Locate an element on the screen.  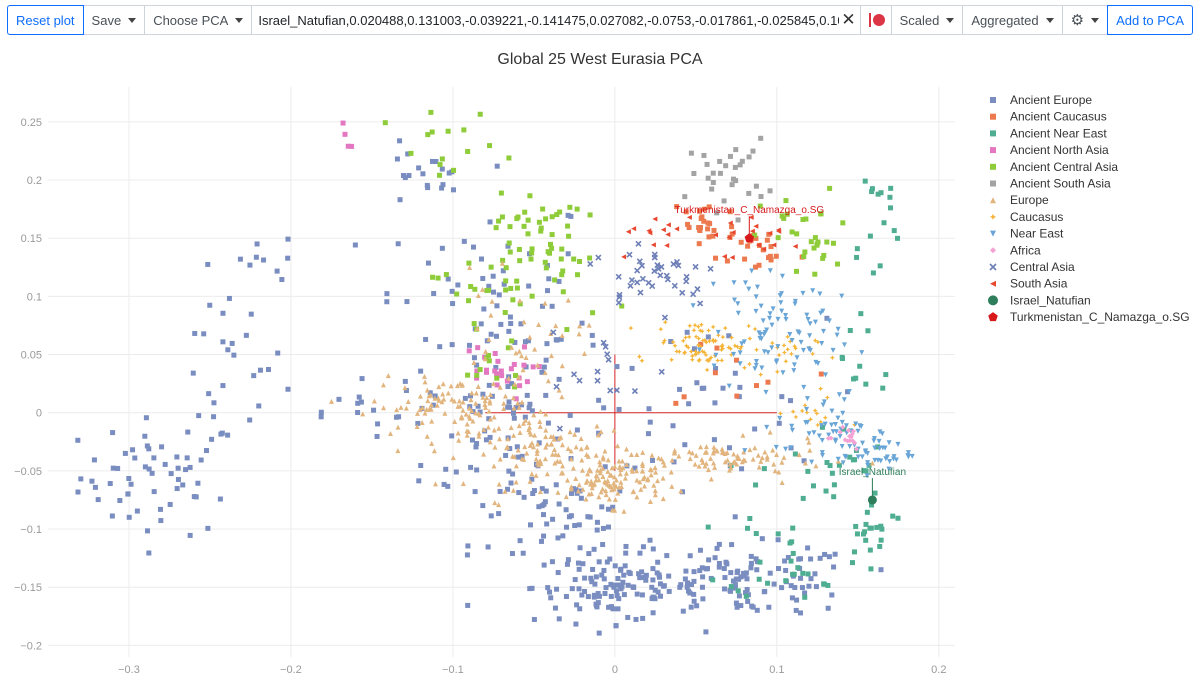
legend-item: Ancient Caucasus is located at coordinates (1048, 117).